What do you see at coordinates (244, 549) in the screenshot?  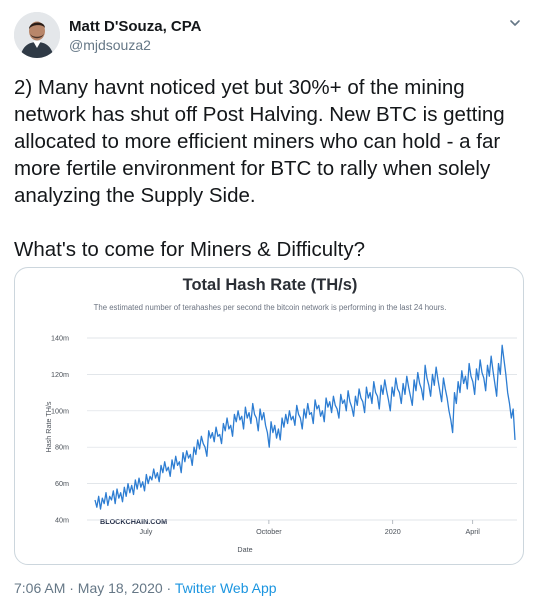 I see `x-axis-label: Date` at bounding box center [244, 549].